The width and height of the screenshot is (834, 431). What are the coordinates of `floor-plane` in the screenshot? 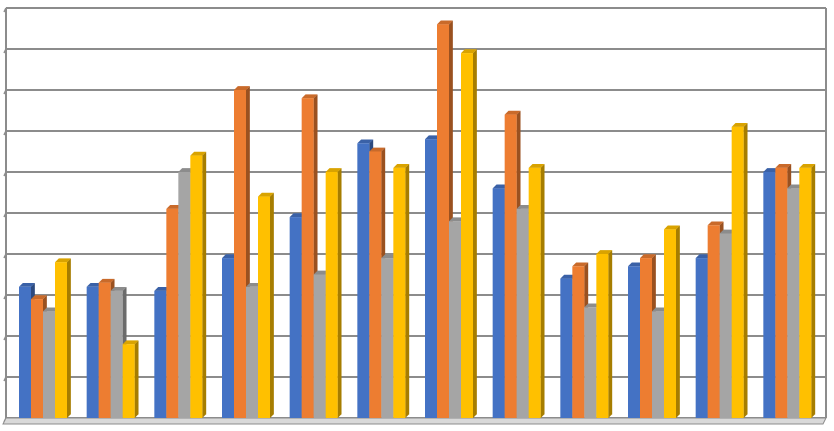 It's located at (414, 421).